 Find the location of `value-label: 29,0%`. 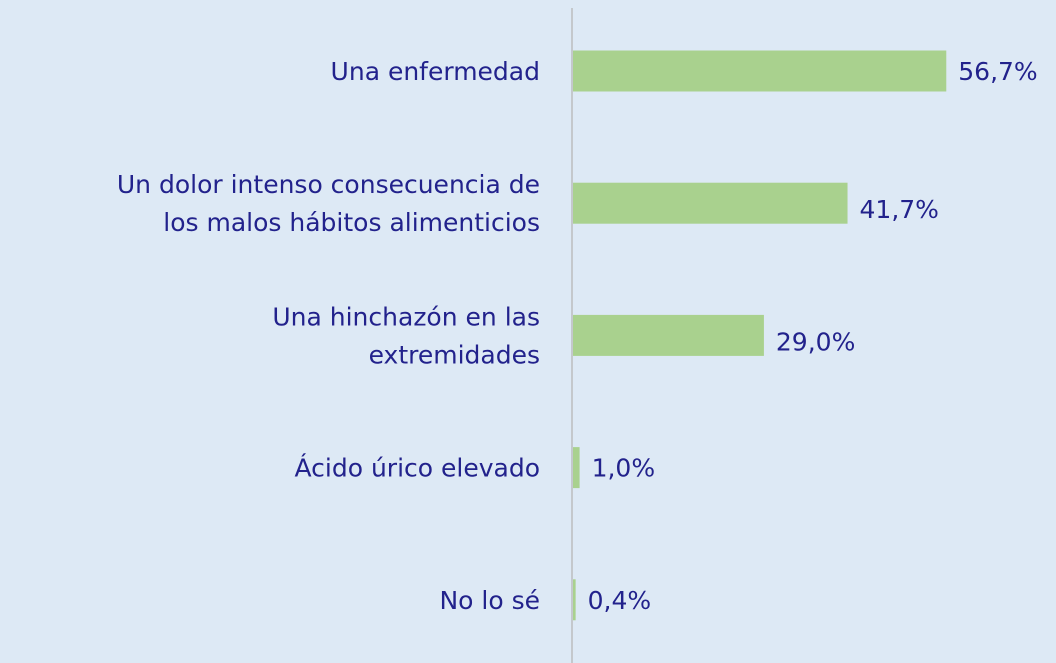

value-label: 29,0% is located at coordinates (815, 341).